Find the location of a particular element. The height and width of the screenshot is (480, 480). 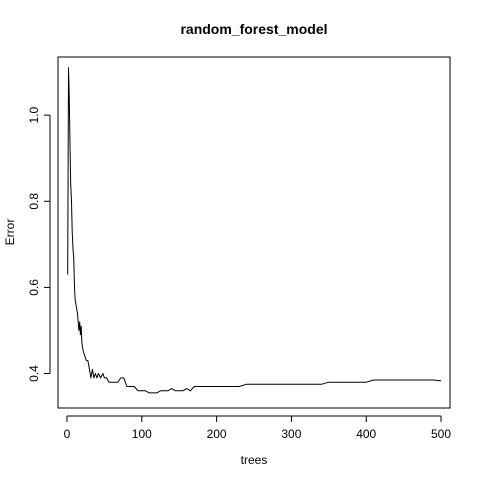

x-axis: 0 100 200 300 400 500 is located at coordinates (257, 428).